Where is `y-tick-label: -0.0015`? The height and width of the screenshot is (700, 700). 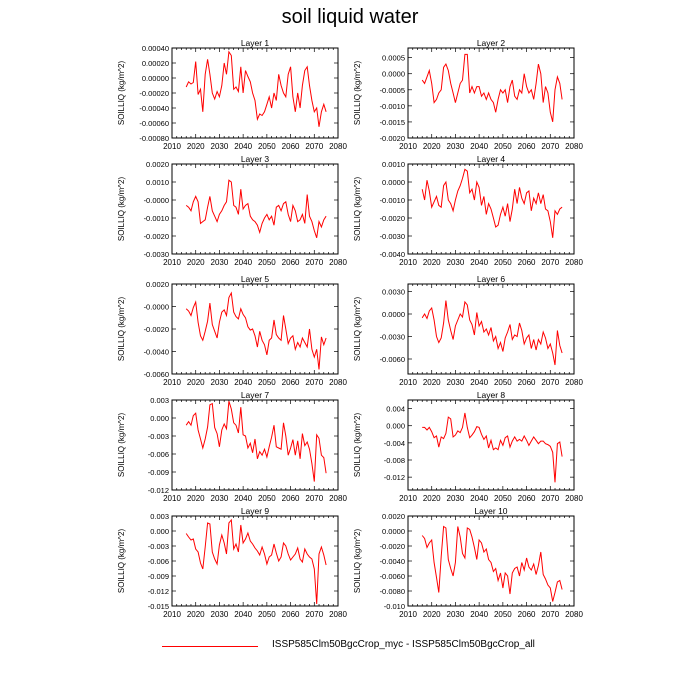
y-tick-label: -0.0015 is located at coordinates (392, 122).